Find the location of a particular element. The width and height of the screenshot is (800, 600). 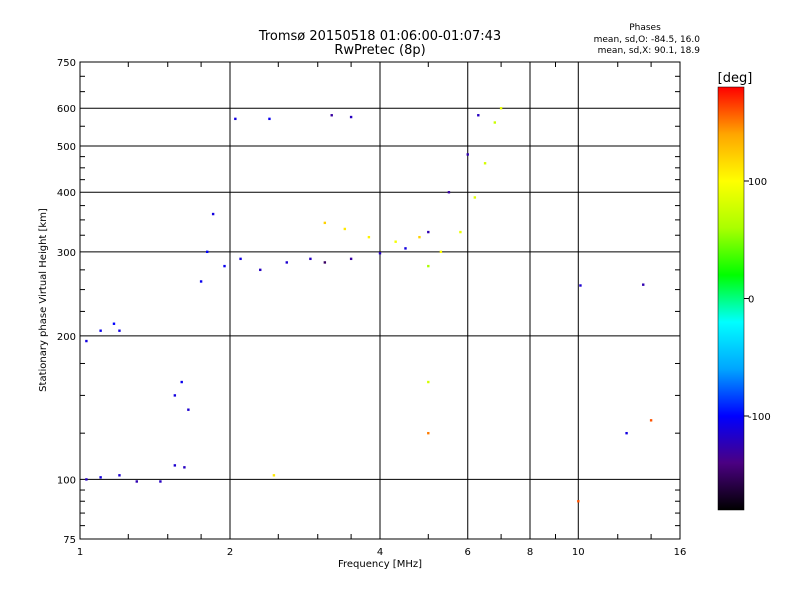

phases-o-line: mean, sd,O: -84.5, 16.0 is located at coordinates (647, 40).